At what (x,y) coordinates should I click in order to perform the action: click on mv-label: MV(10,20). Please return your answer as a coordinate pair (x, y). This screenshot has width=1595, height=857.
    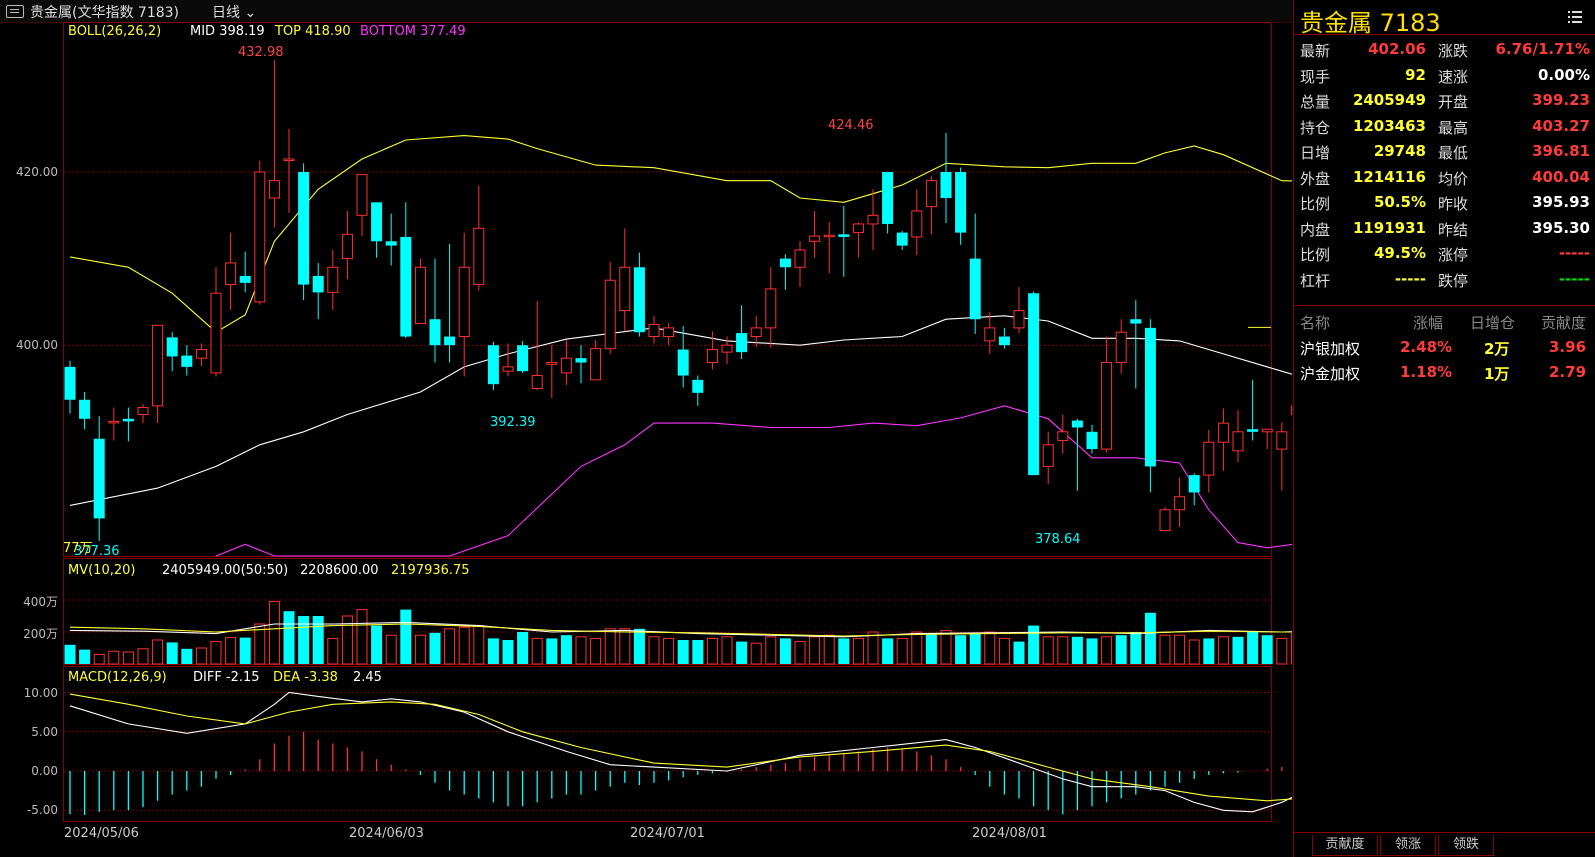
    Looking at the image, I should click on (101, 570).